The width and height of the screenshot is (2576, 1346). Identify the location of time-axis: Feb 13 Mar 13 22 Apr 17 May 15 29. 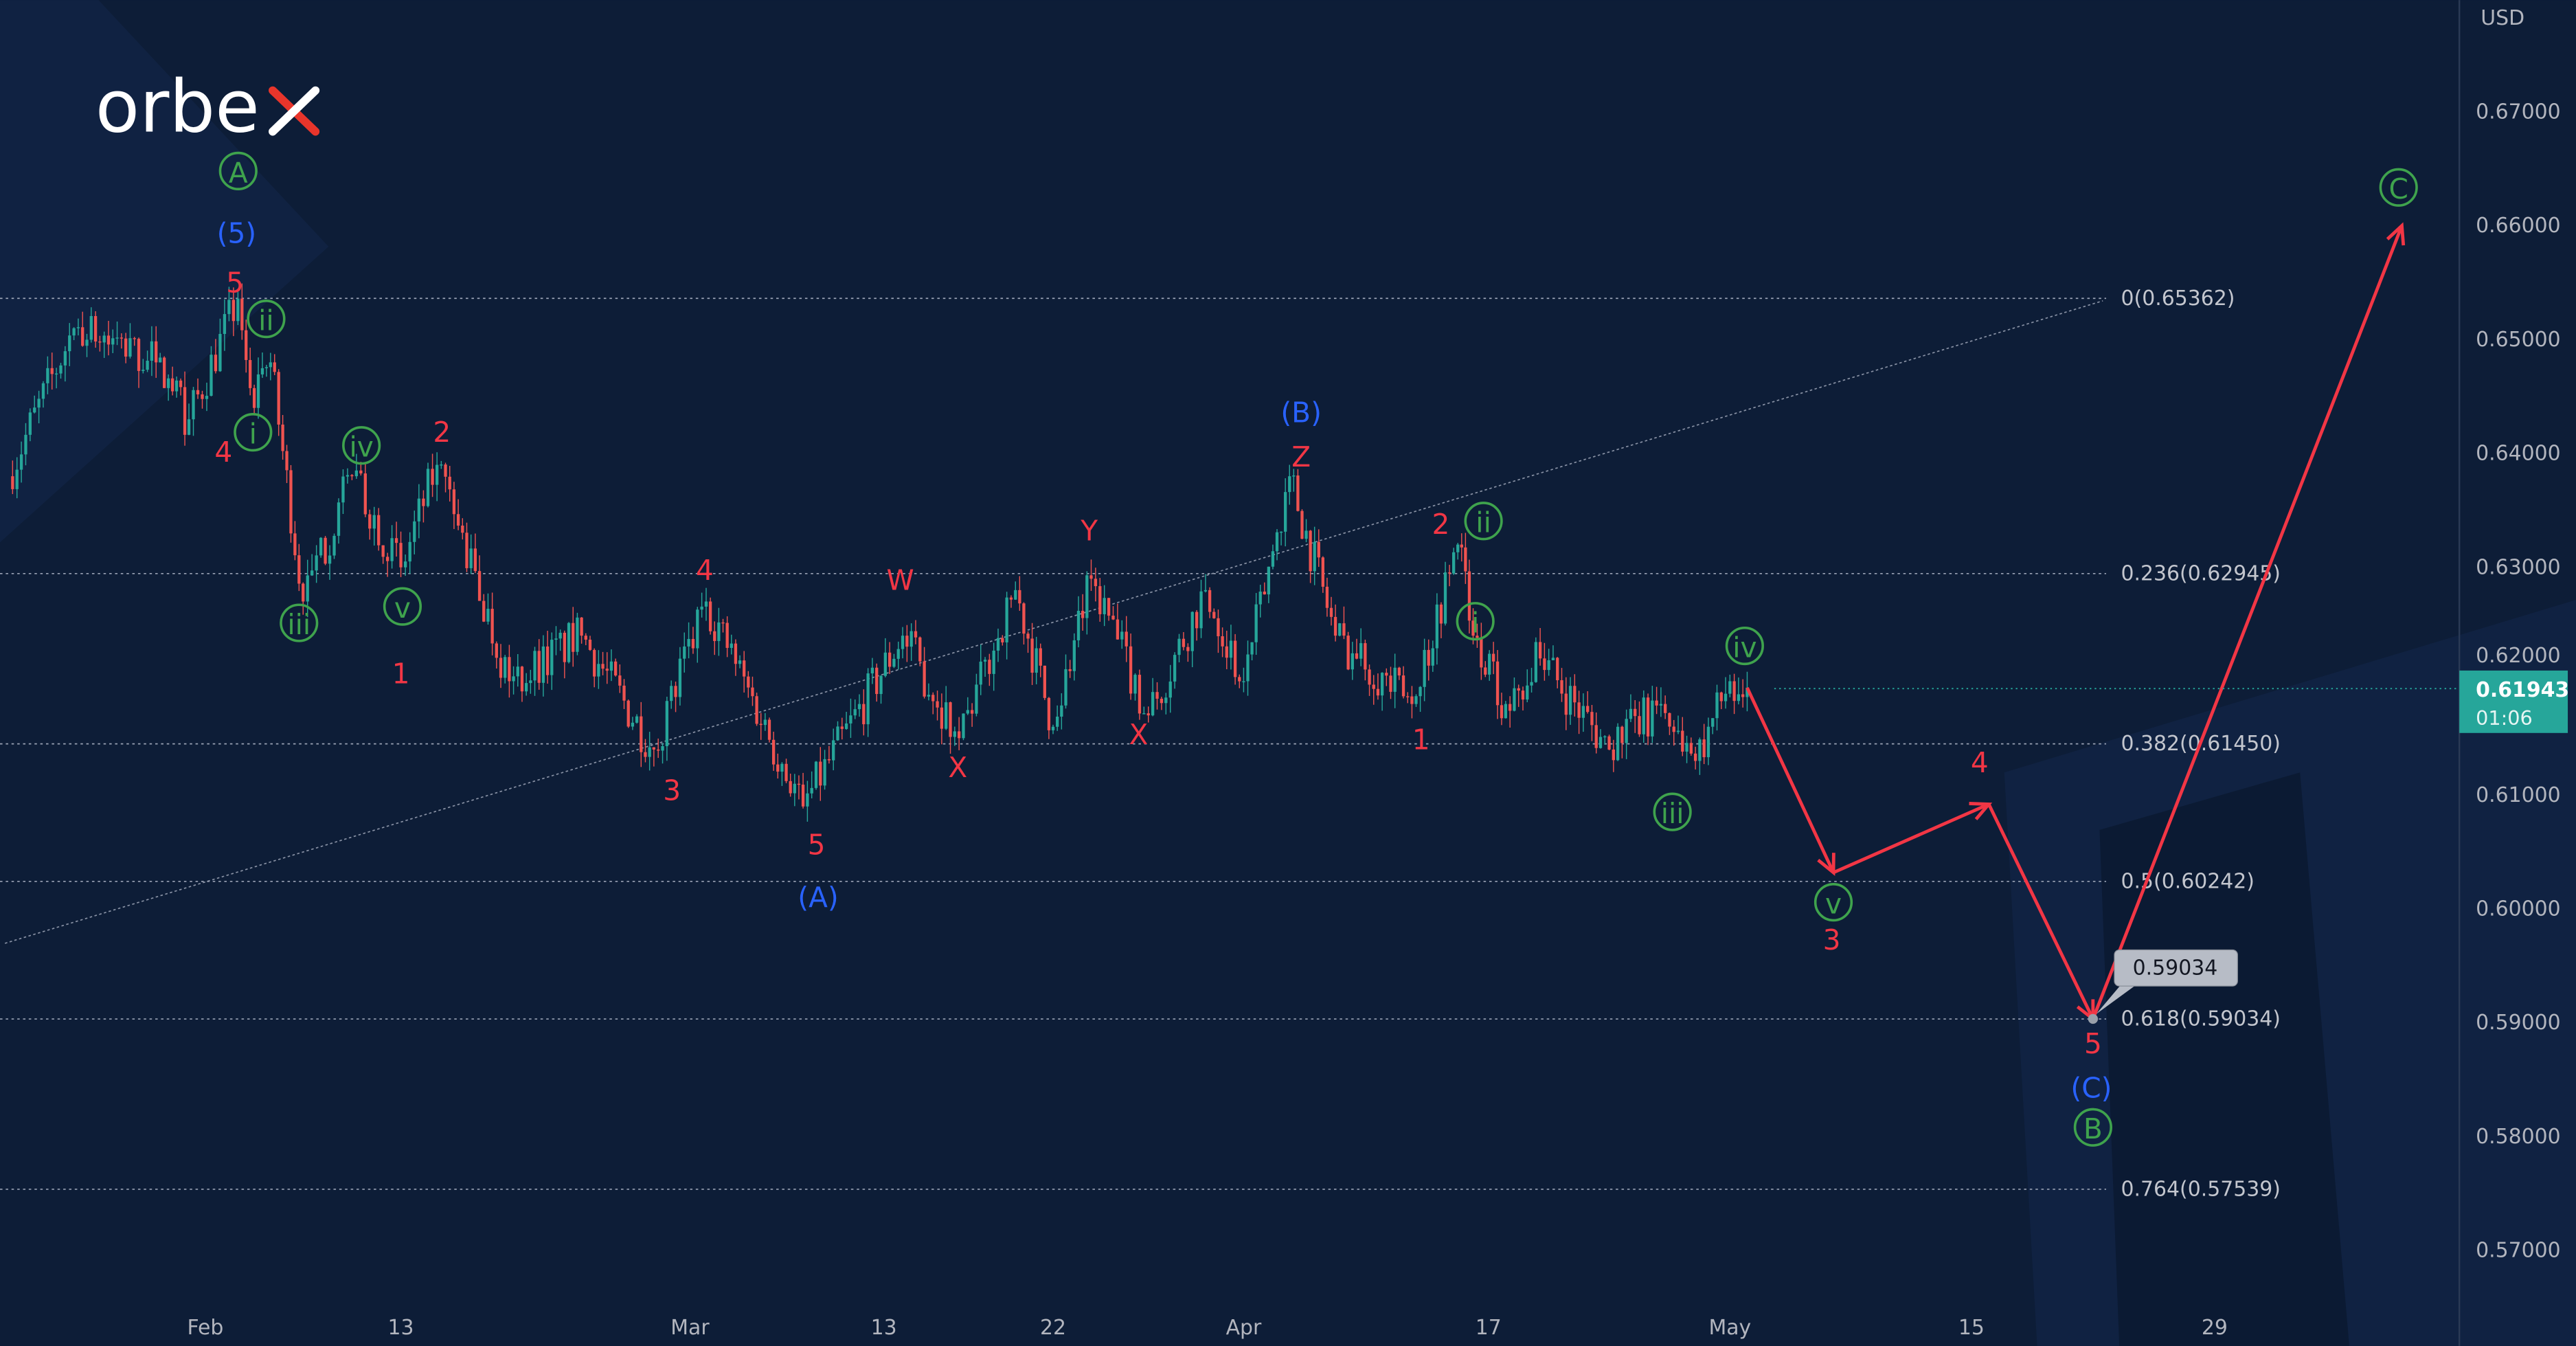
(1207, 1328).